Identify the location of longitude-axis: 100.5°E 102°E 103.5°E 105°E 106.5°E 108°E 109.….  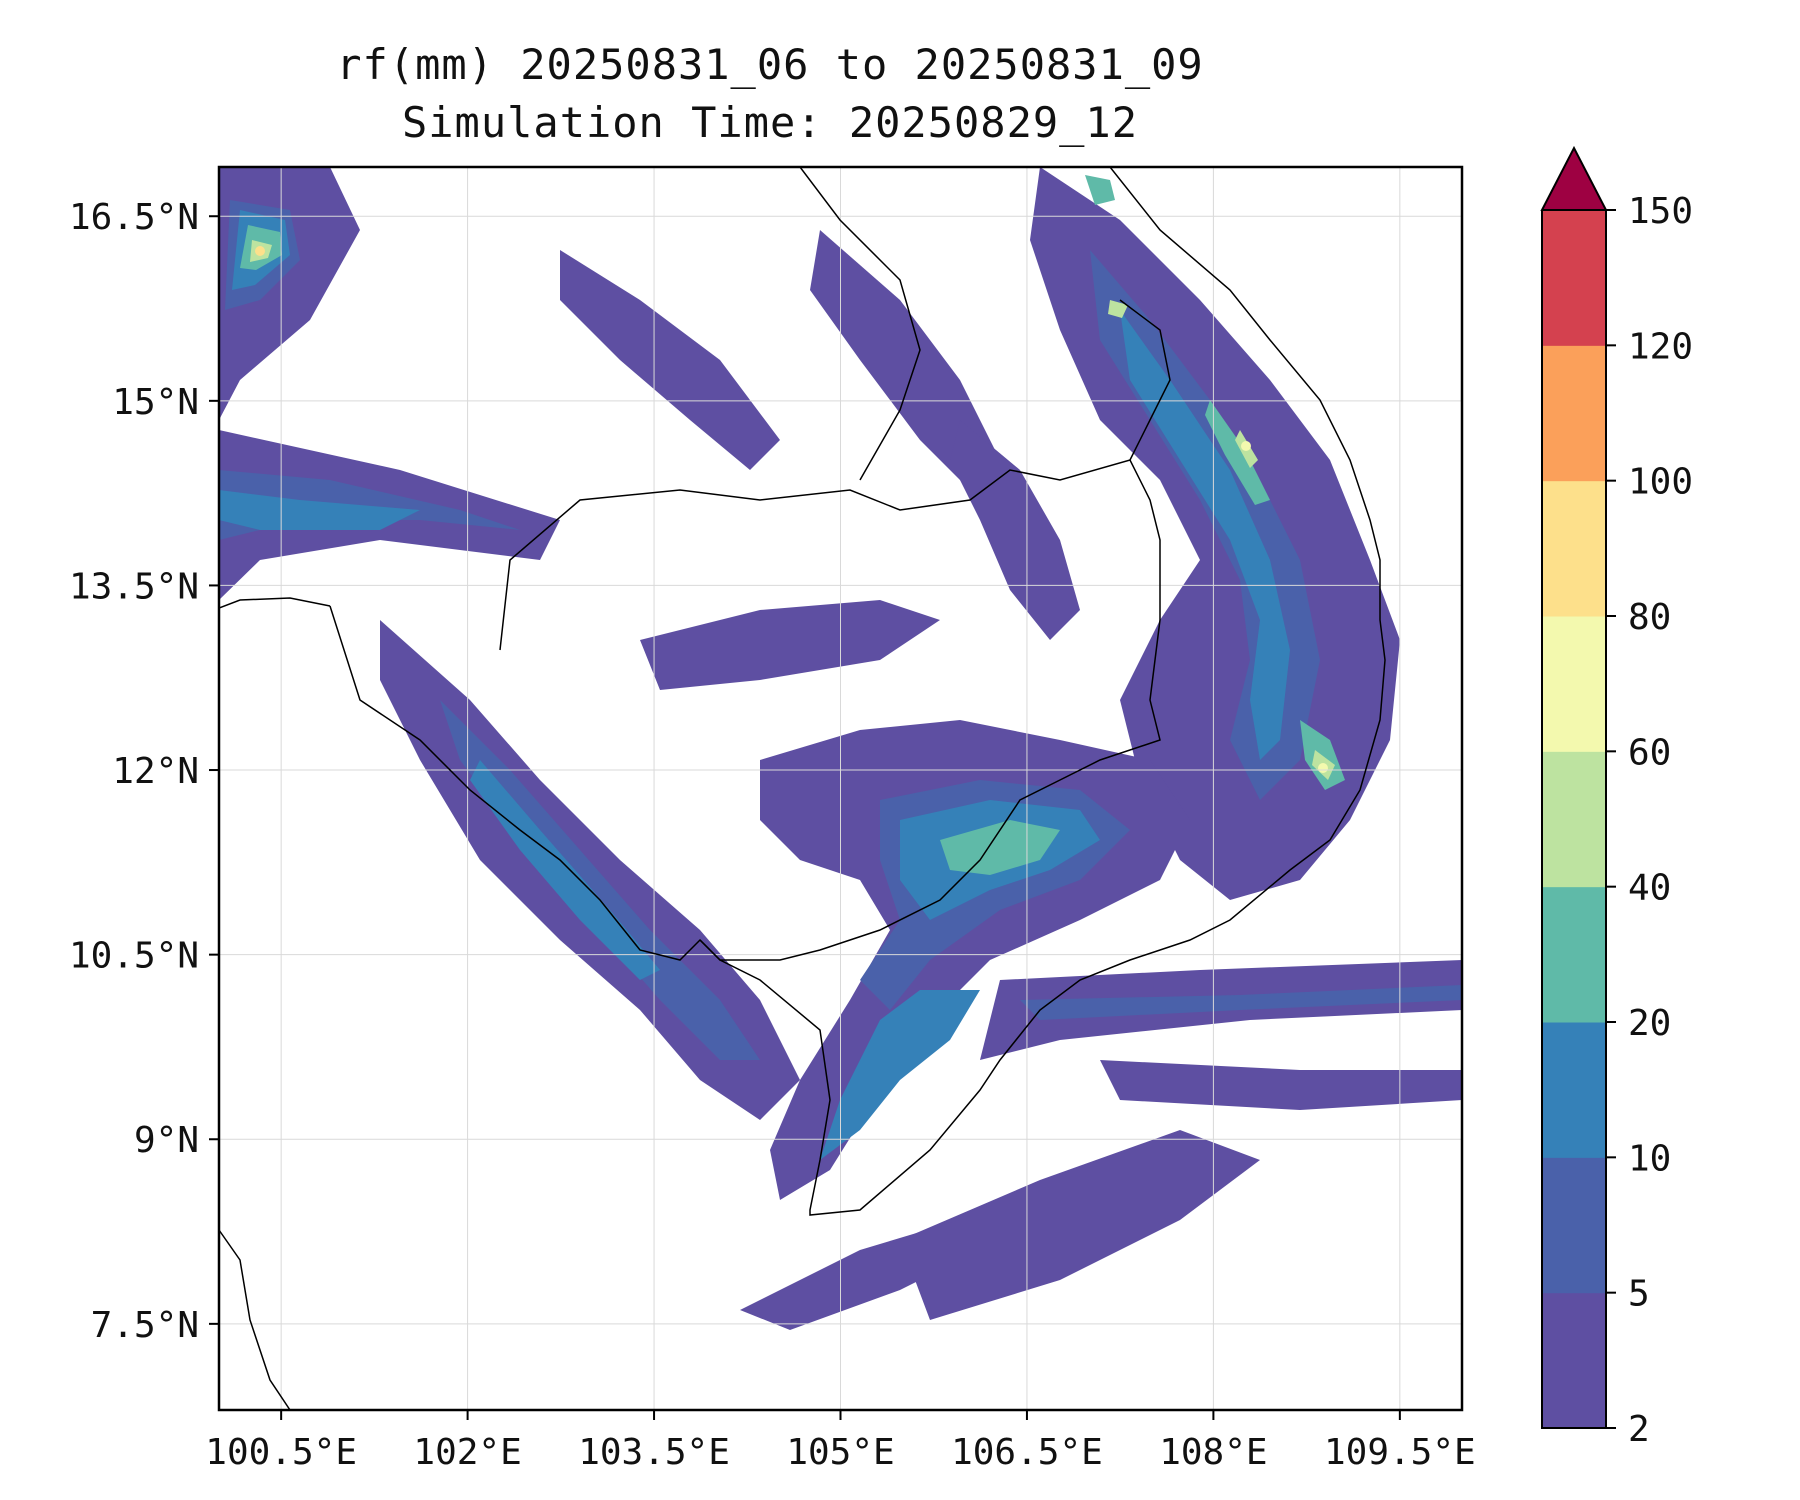
(840, 1441).